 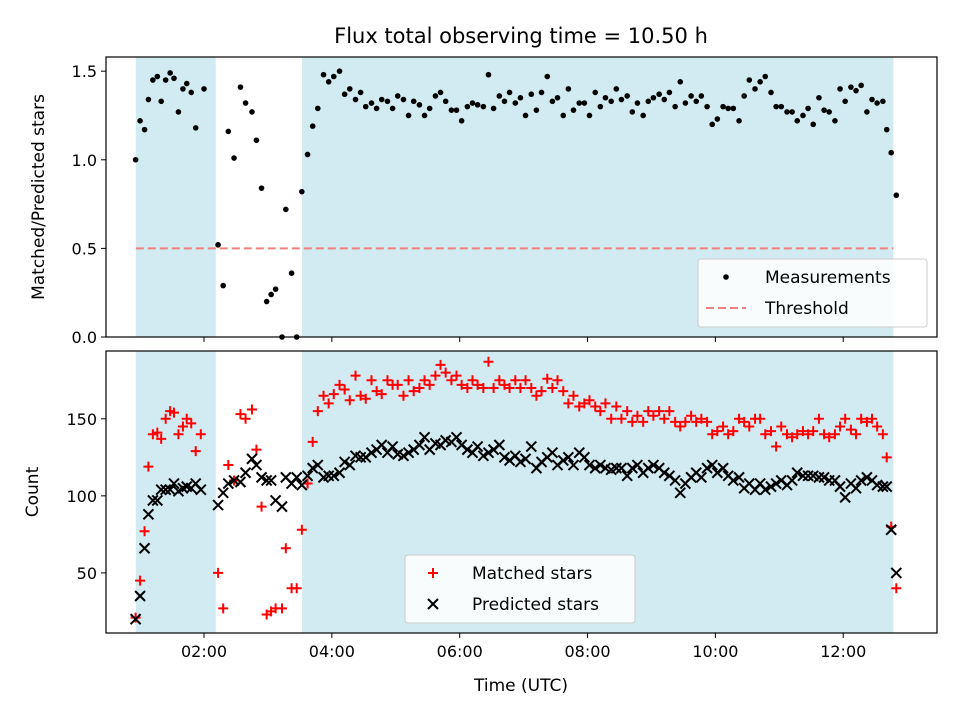 What do you see at coordinates (828, 278) in the screenshot?
I see `legend-label: Measurements` at bounding box center [828, 278].